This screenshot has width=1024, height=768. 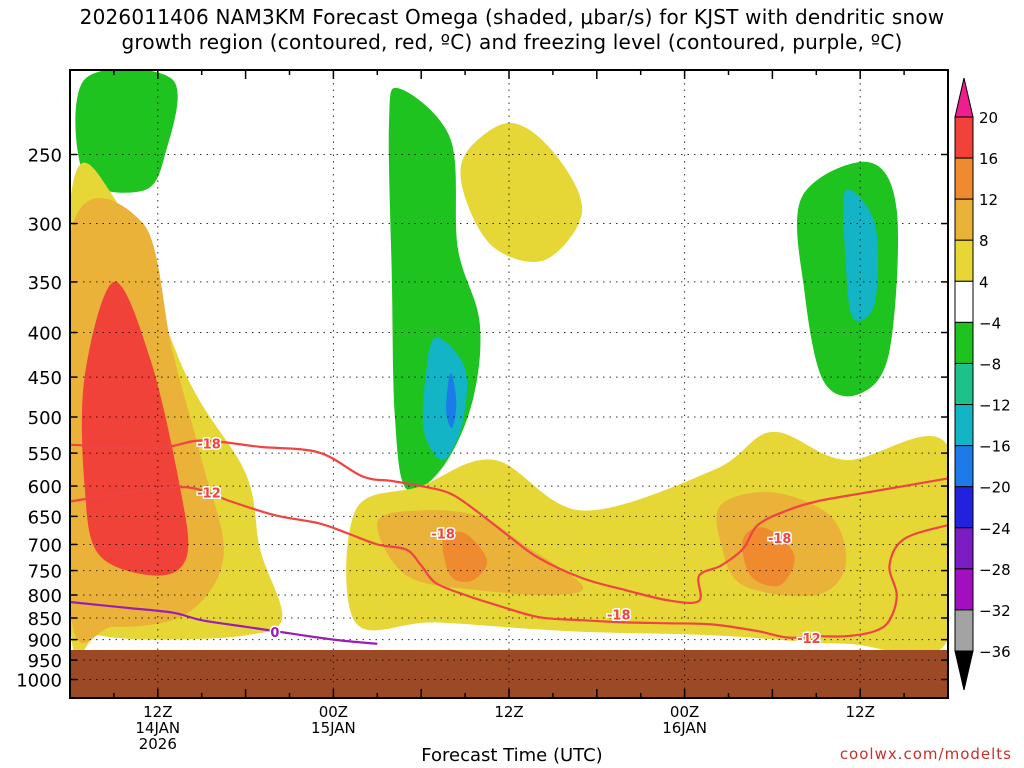 I want to click on y-tick-label-650: 650, so click(x=45, y=517).